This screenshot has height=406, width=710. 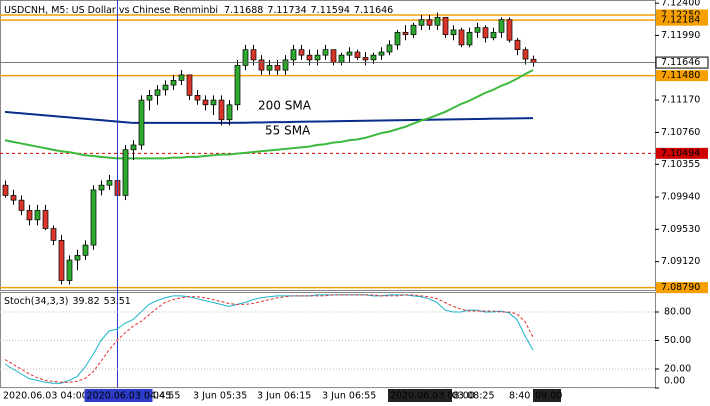 What do you see at coordinates (547, 395) in the screenshot?
I see `time-box` at bounding box center [547, 395].